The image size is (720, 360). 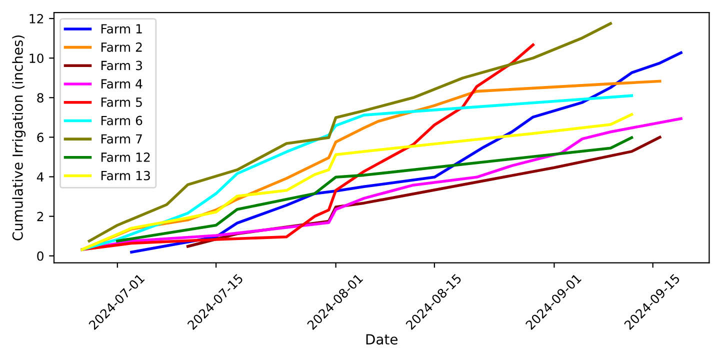 I want to click on legend-label: Farm 7, so click(x=121, y=139).